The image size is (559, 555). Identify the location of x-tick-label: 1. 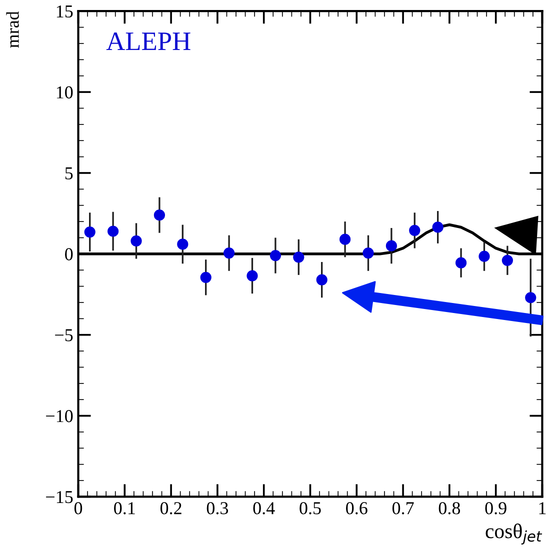
(542, 508).